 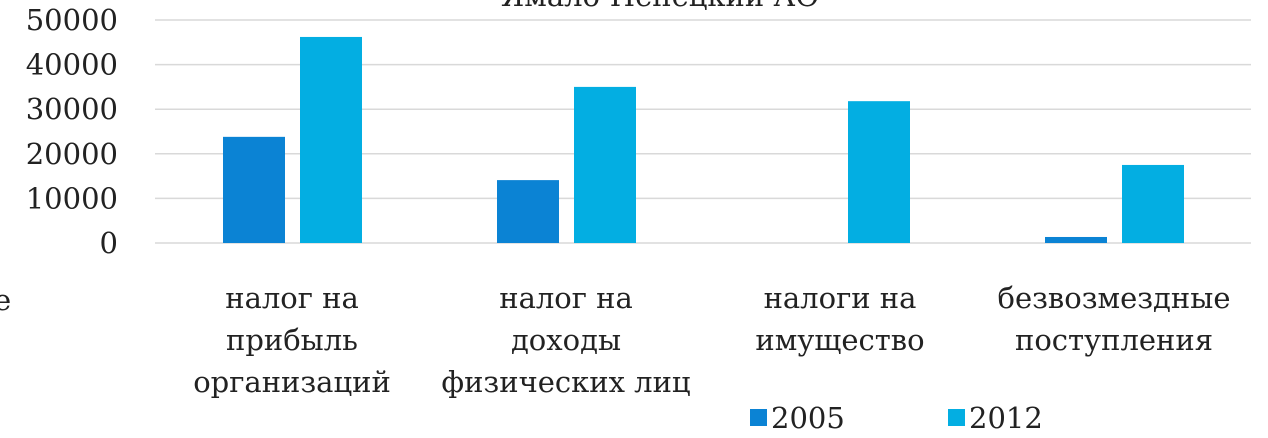 I want to click on x-tick-label: безвозмездные поступления, so click(x=1113, y=319).